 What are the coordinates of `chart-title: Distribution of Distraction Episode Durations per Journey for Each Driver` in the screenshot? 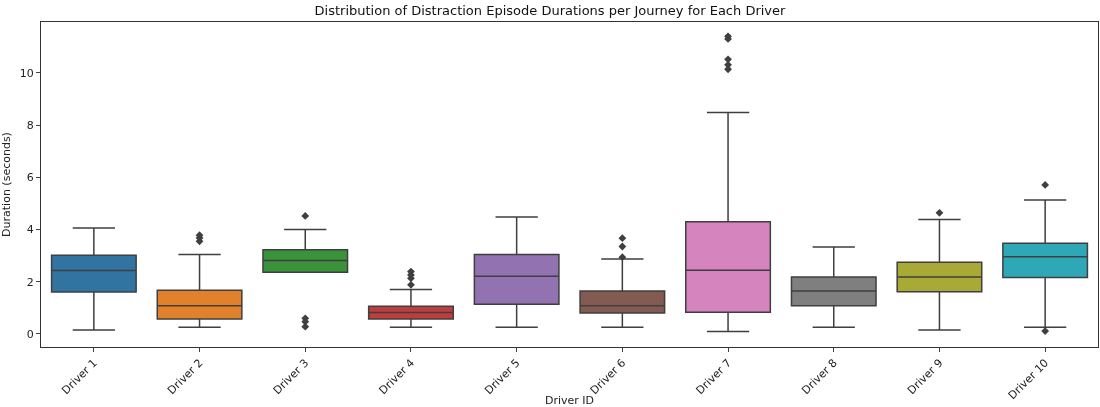 It's located at (550, 11).